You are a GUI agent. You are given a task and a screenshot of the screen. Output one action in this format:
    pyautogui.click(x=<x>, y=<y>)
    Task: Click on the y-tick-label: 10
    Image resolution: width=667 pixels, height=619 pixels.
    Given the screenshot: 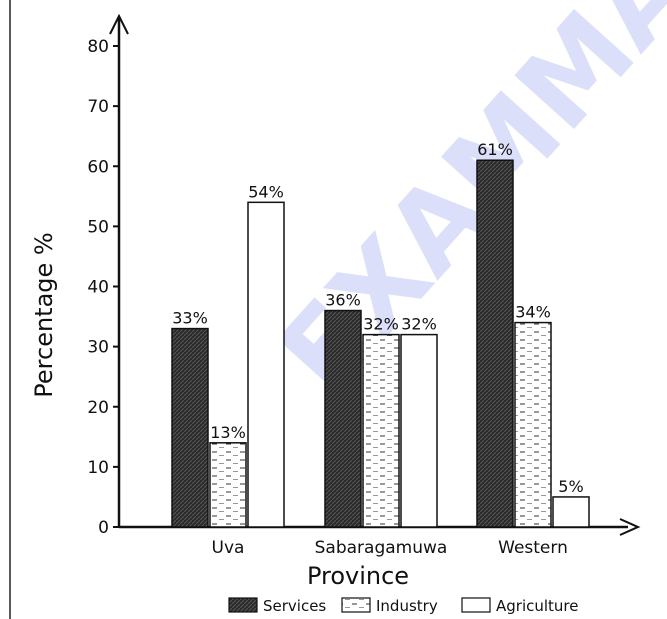 What is the action you would take?
    pyautogui.click(x=98, y=468)
    